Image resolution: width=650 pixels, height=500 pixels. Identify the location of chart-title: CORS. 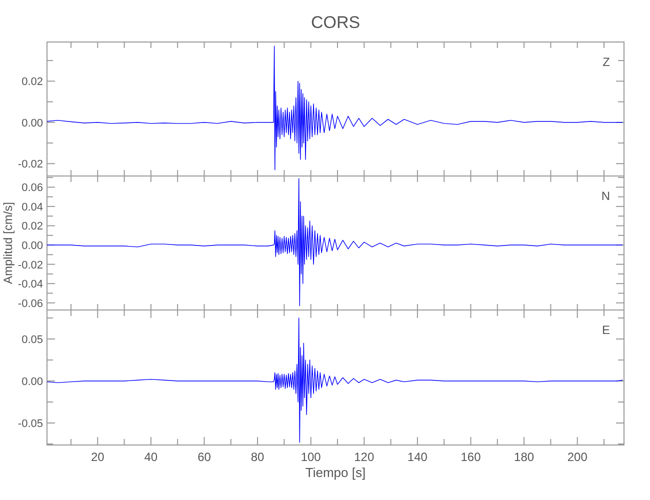
(335, 22).